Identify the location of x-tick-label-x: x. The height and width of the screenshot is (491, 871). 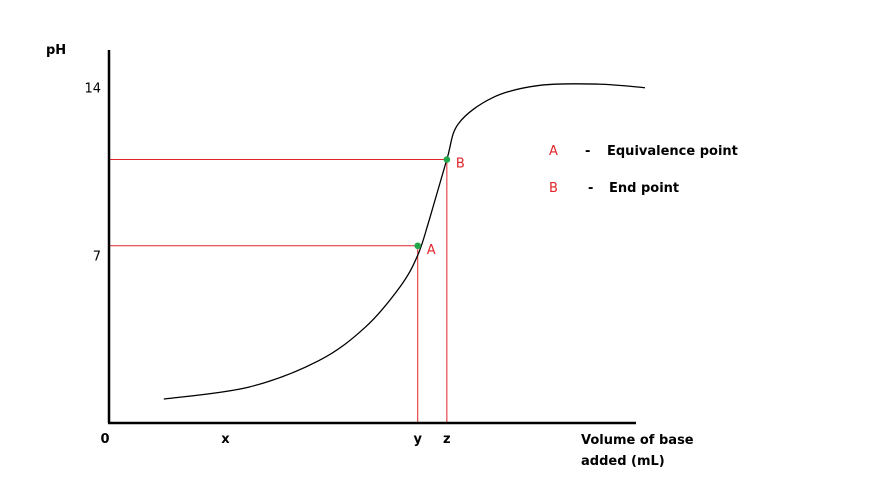
(225, 439).